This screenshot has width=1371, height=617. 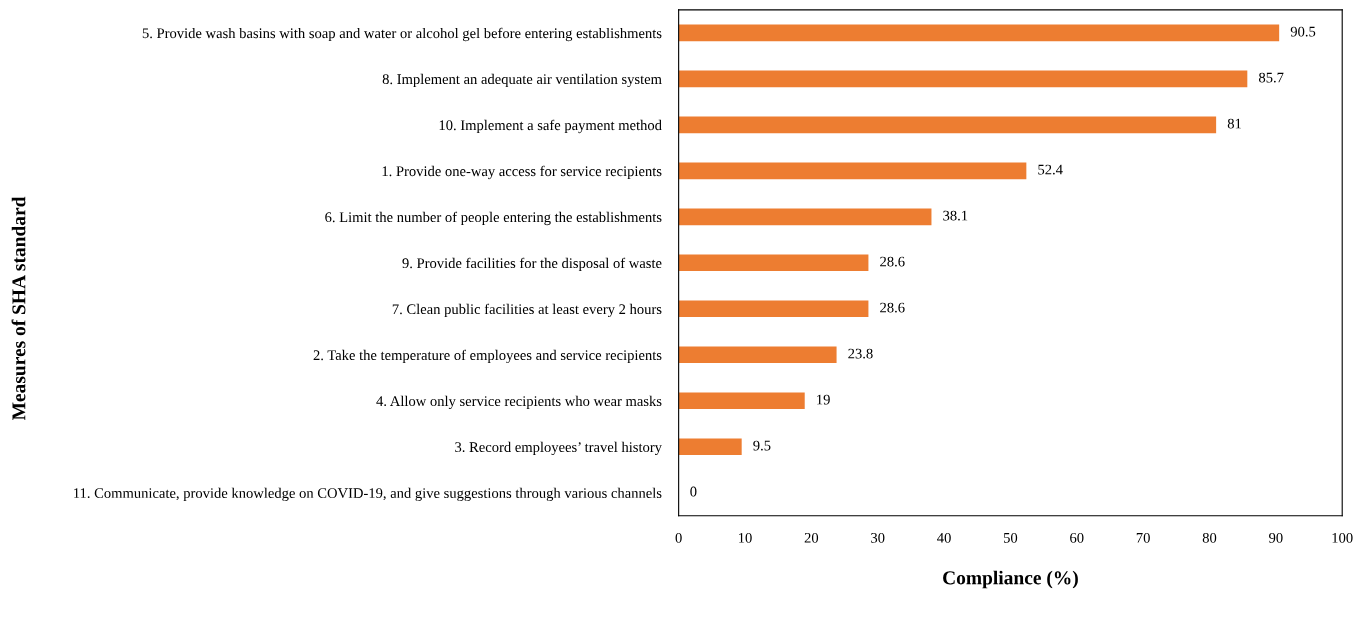 I want to click on x-tick-label: 0, so click(x=678, y=537).